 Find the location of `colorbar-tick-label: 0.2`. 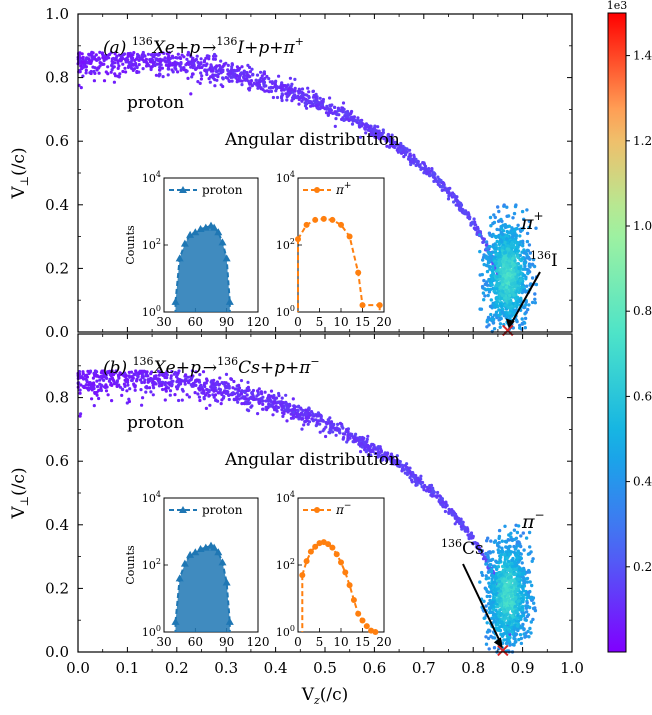

colorbar-tick-label: 0.2 is located at coordinates (642, 567).